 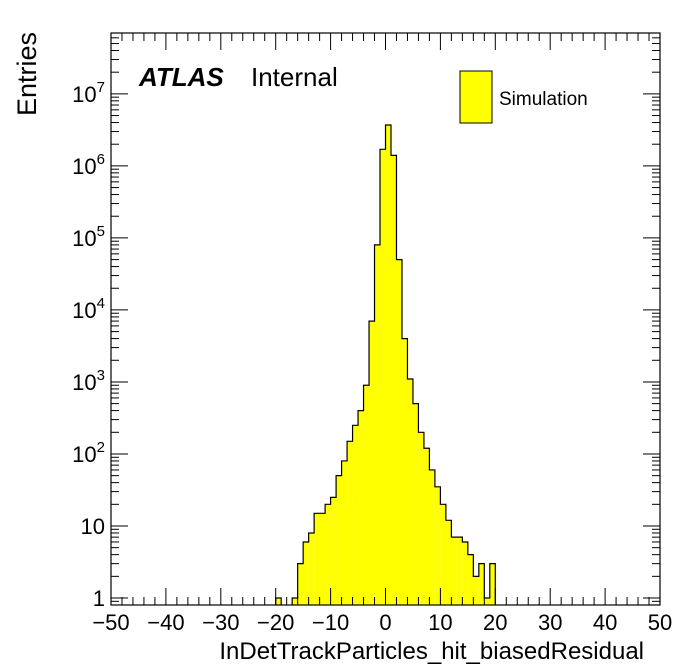 What do you see at coordinates (660, 622) in the screenshot?
I see `x-tick-label: 50` at bounding box center [660, 622].